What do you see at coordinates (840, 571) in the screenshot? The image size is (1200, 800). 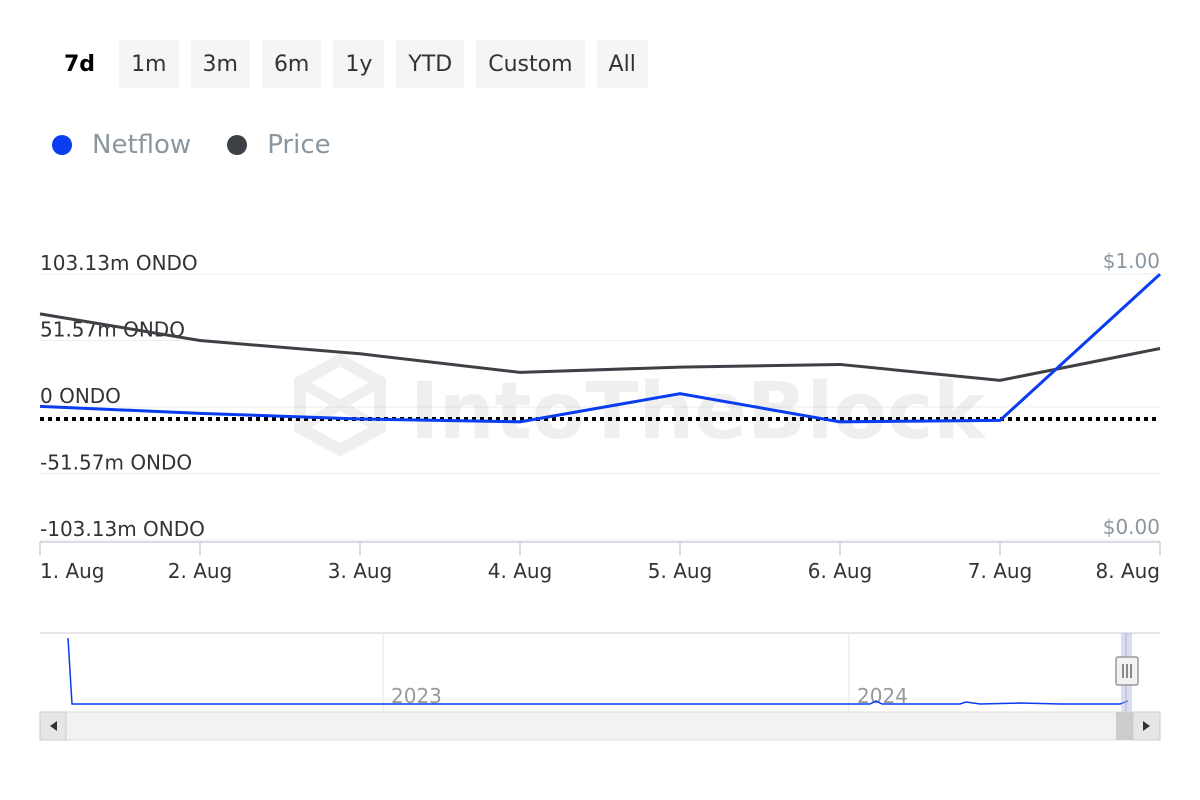 I see `x-tick-label: 6. Aug` at bounding box center [840, 571].